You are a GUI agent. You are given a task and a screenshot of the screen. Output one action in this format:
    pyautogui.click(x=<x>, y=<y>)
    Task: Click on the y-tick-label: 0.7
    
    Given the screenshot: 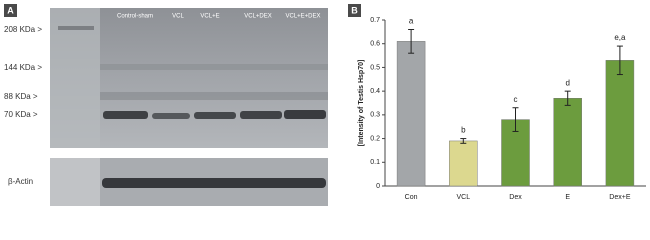 What is the action you would take?
    pyautogui.click(x=375, y=20)
    